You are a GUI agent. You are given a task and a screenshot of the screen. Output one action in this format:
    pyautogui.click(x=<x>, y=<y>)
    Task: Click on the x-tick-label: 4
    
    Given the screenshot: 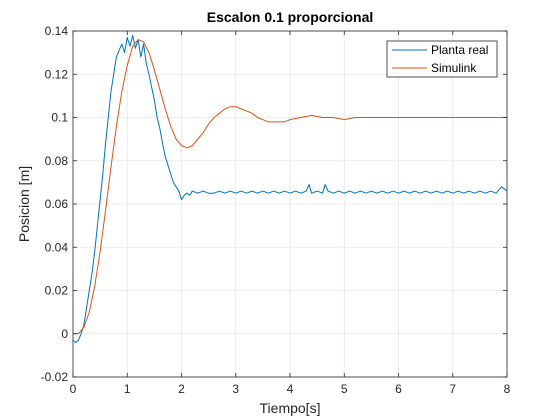 What is the action you would take?
    pyautogui.click(x=290, y=389)
    